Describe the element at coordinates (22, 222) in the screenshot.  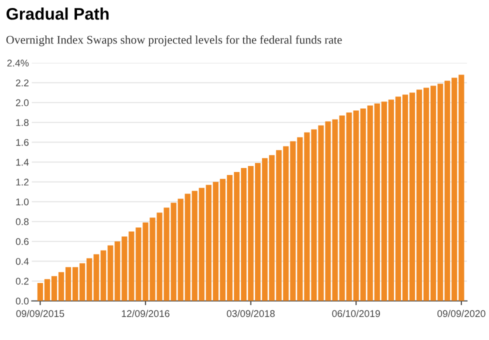
I see `y-tick-label: 0.8` at that location.